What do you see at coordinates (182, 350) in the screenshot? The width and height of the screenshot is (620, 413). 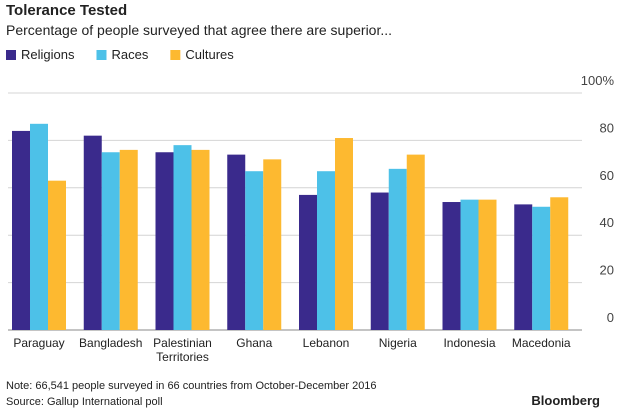 I see `x-tick-label: Palestinian Territories` at bounding box center [182, 350].